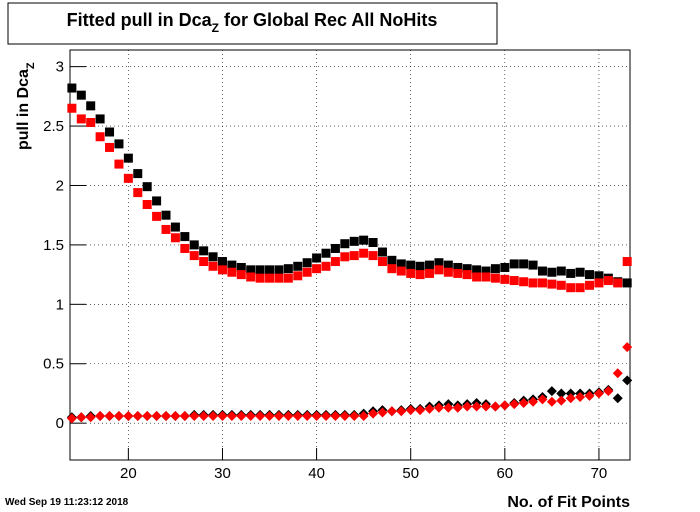 The height and width of the screenshot is (512, 700). Describe the element at coordinates (60, 67) in the screenshot. I see `y-tick-label: 3` at that location.